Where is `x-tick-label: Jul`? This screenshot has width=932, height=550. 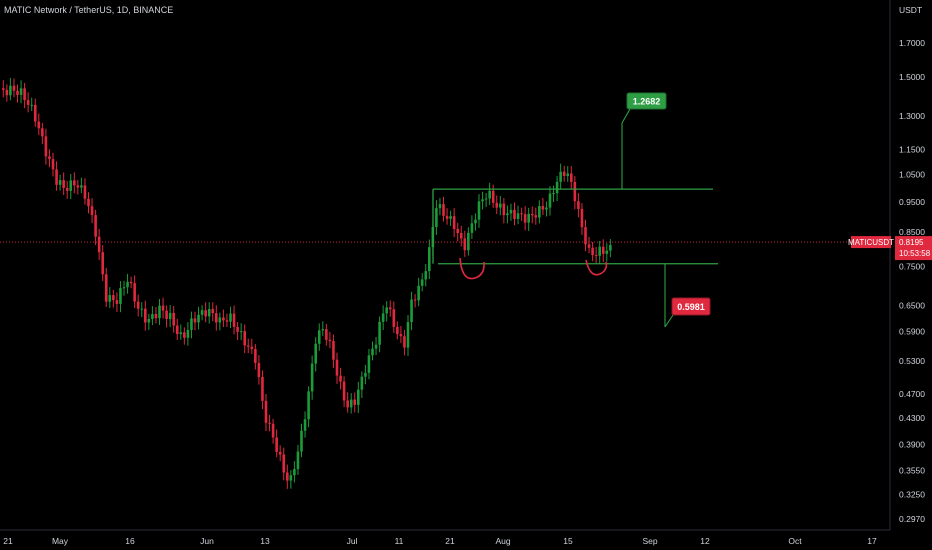
x-tick-label: Jul is located at coordinates (352, 541).